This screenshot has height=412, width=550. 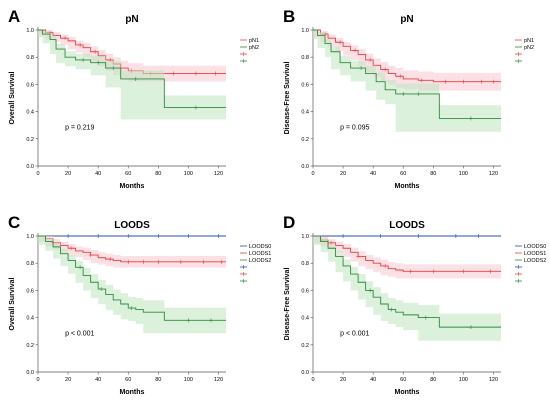 I want to click on series-loods0, so click(x=132, y=236).